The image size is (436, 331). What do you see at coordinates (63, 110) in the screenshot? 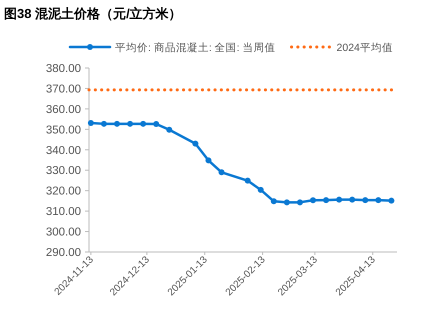
I see `y-tick-label: 360.00` at bounding box center [63, 110].